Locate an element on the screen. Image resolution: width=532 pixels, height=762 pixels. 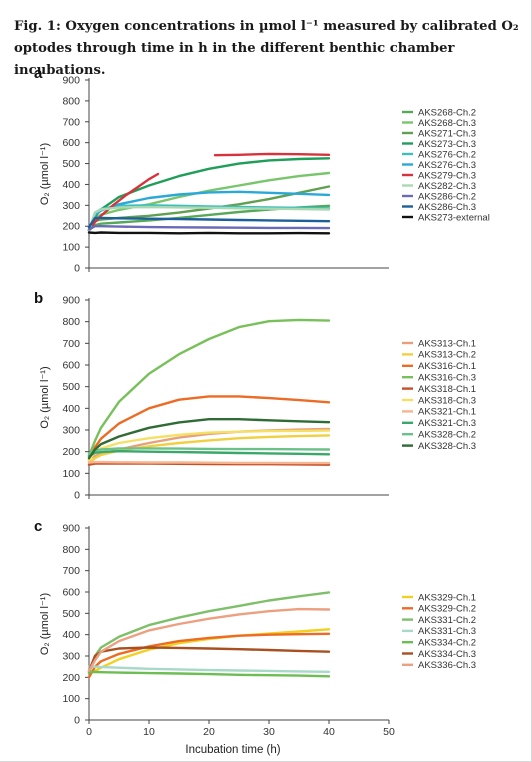
series-line-AKS313-Ch.2 is located at coordinates (209, 449).